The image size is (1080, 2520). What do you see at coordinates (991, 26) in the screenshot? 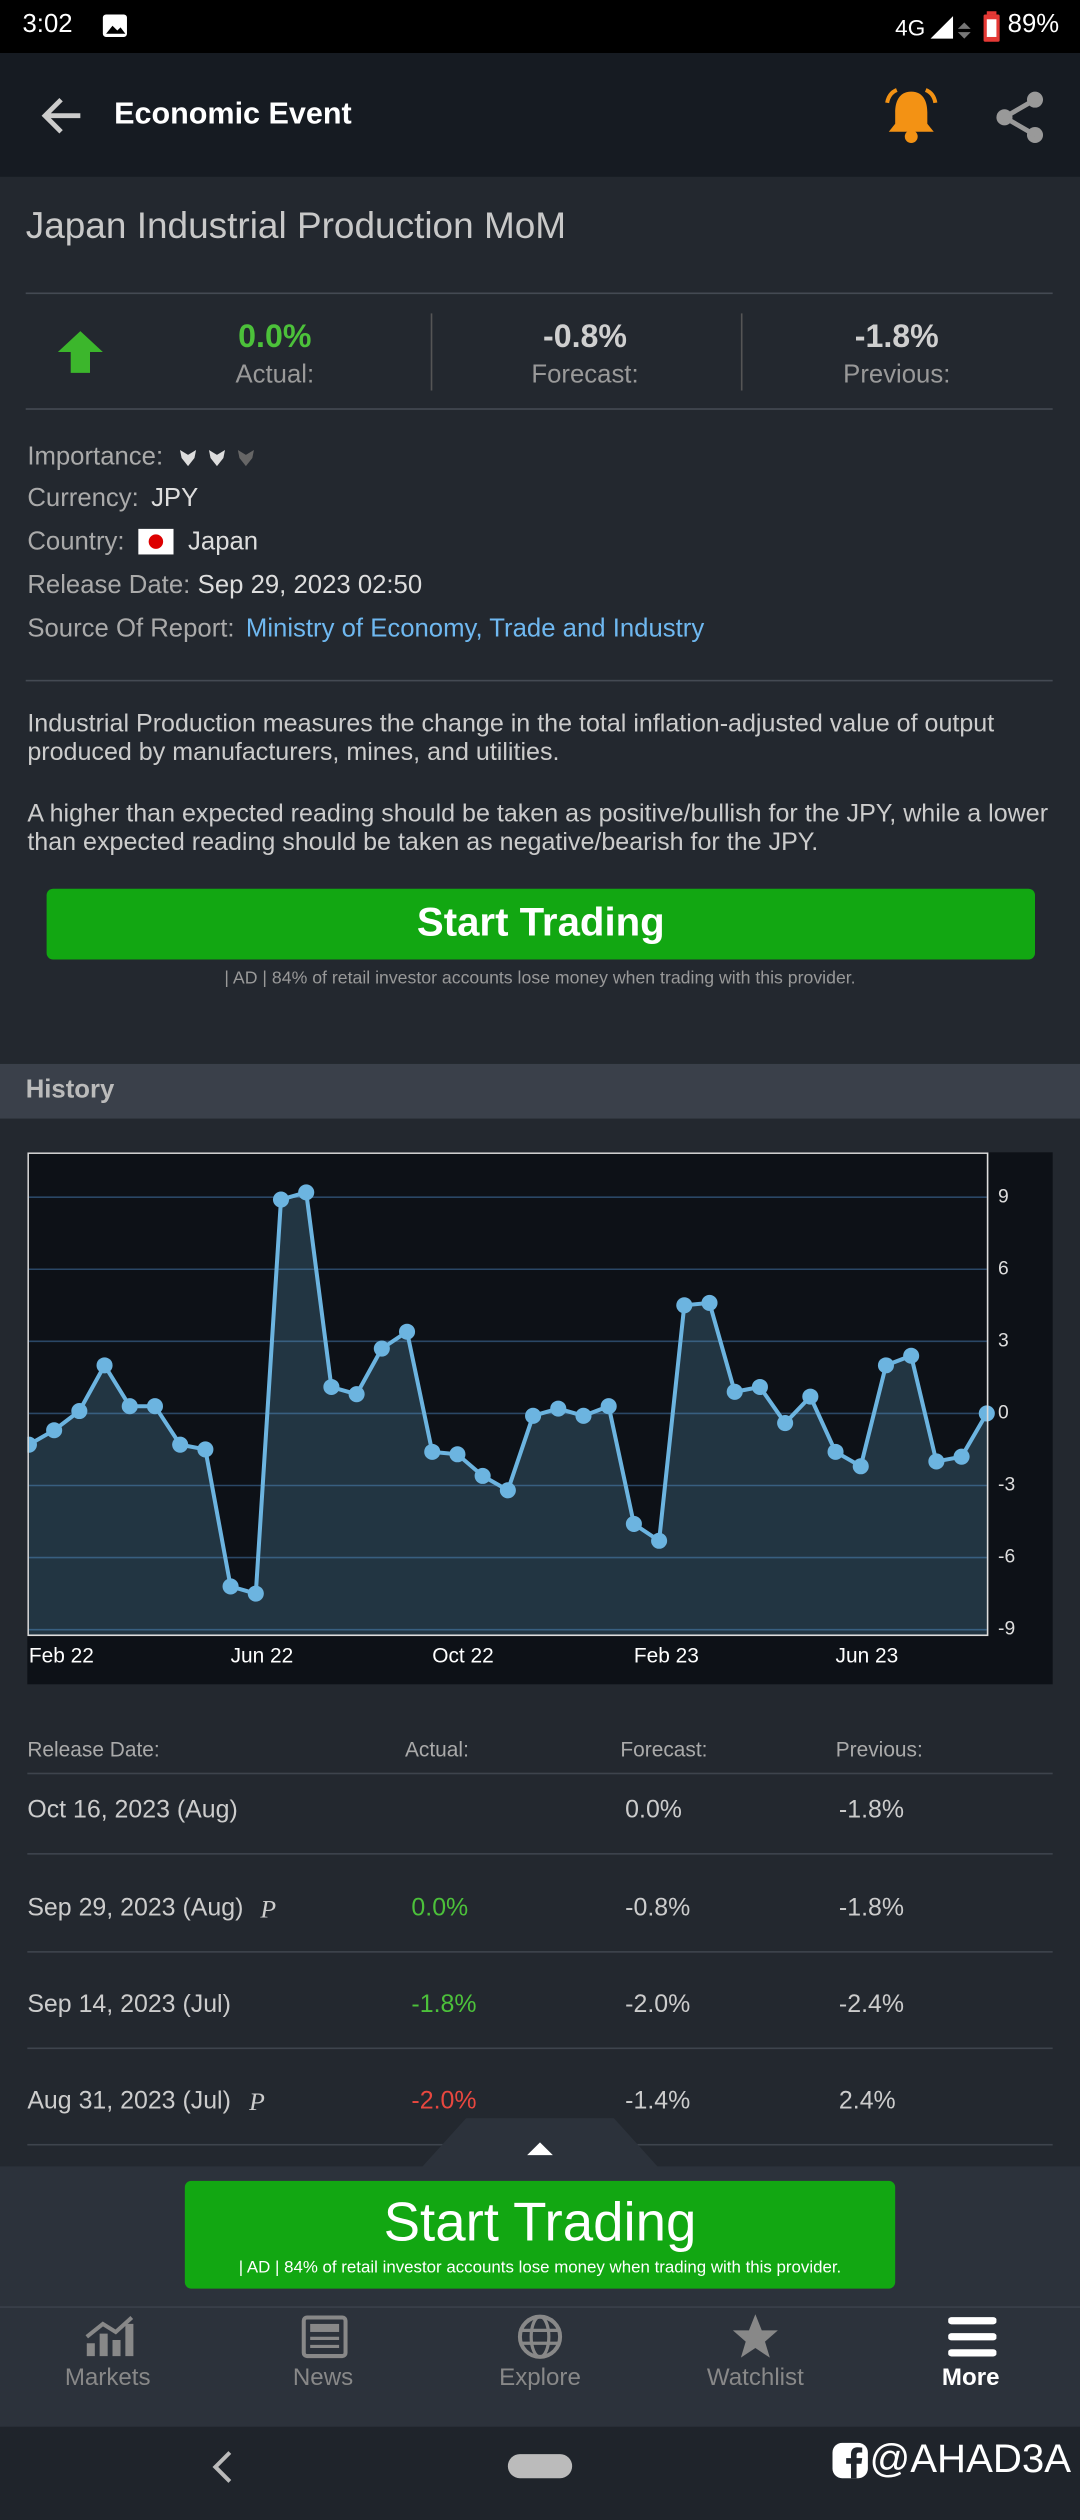
I see `battery-icon` at bounding box center [991, 26].